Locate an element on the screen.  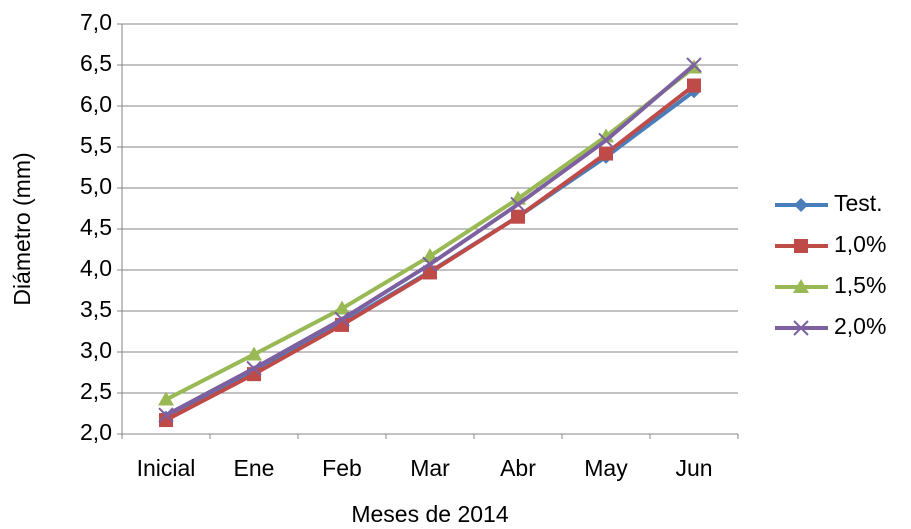
y-tick-label: 5,0 is located at coordinates (96, 186).